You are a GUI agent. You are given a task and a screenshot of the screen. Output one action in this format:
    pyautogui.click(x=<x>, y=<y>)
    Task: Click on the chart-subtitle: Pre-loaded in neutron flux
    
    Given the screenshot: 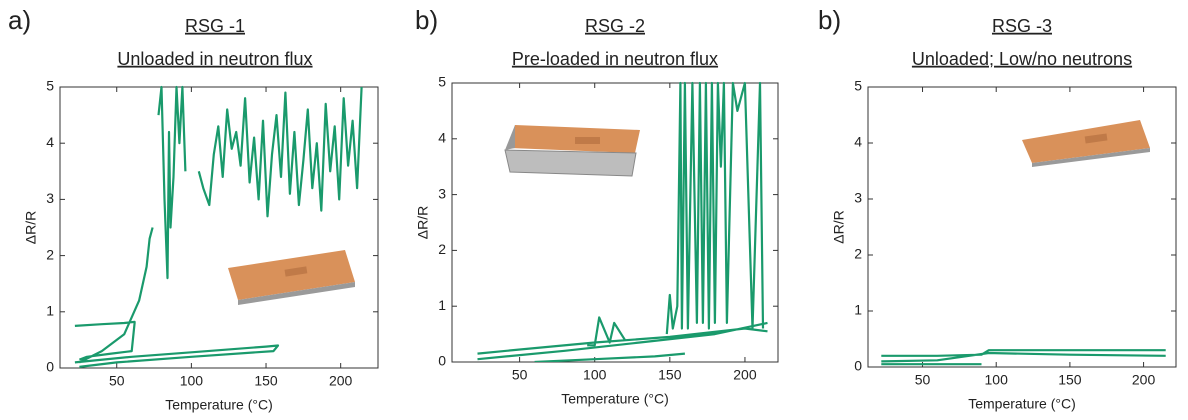 What is the action you would take?
    pyautogui.click(x=615, y=59)
    